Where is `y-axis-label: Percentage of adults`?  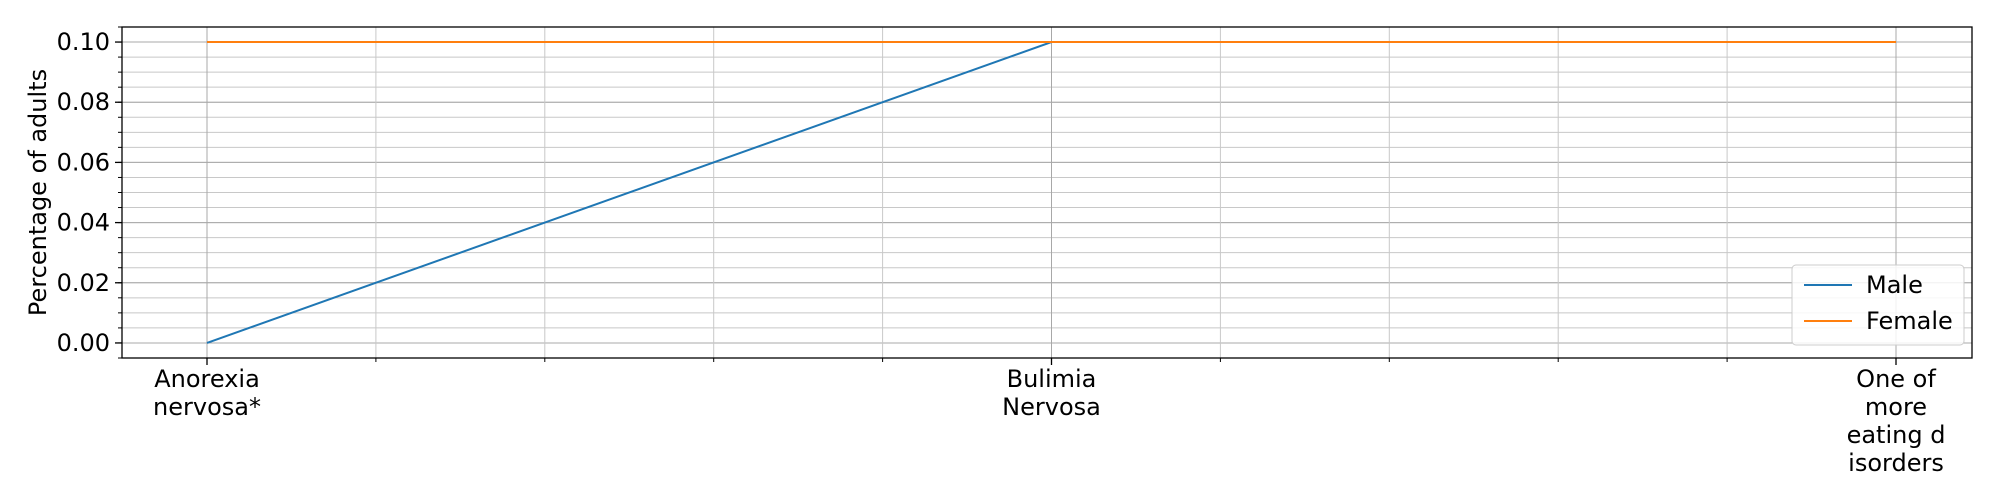 y-axis-label: Percentage of adults is located at coordinates (38, 192).